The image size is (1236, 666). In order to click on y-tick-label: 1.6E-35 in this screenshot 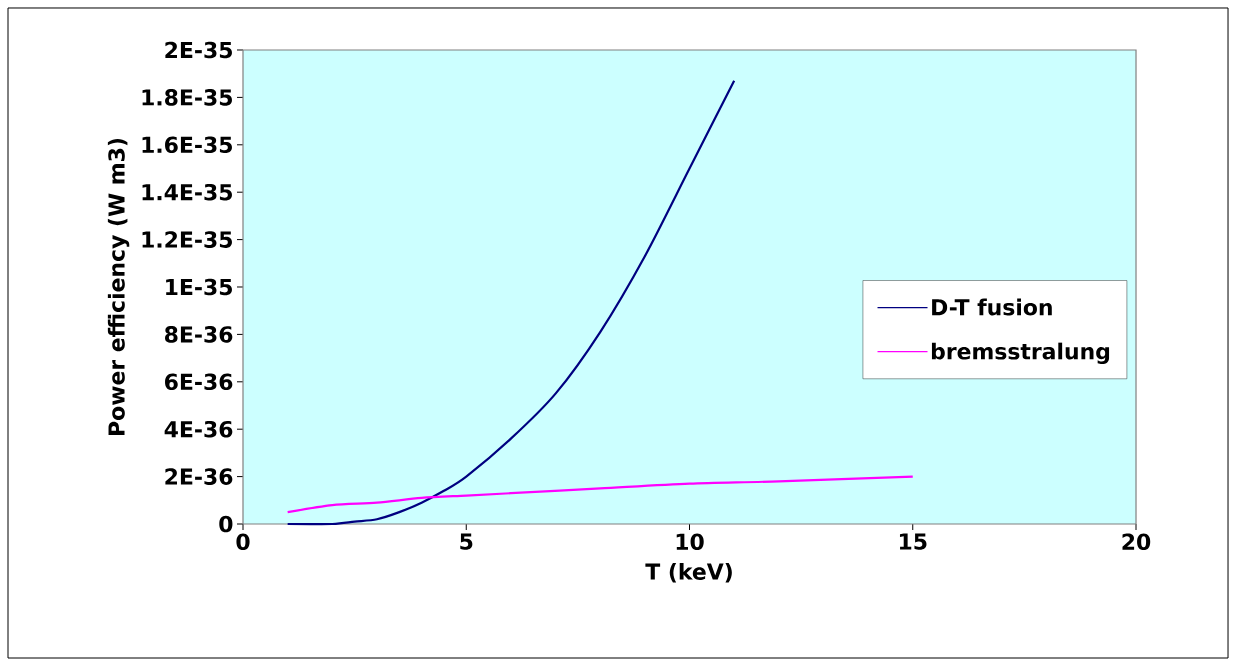, I will do `click(187, 145)`.